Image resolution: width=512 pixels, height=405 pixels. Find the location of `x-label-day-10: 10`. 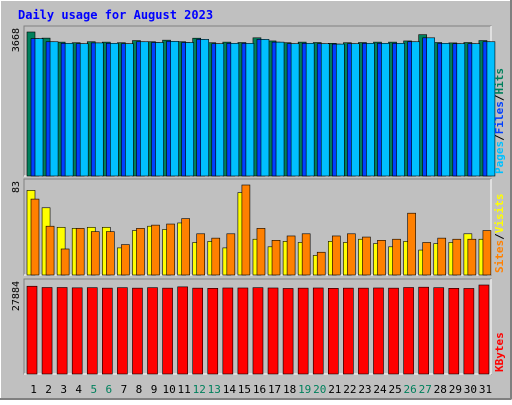

x-label-day-10: 10 is located at coordinates (168, 389).